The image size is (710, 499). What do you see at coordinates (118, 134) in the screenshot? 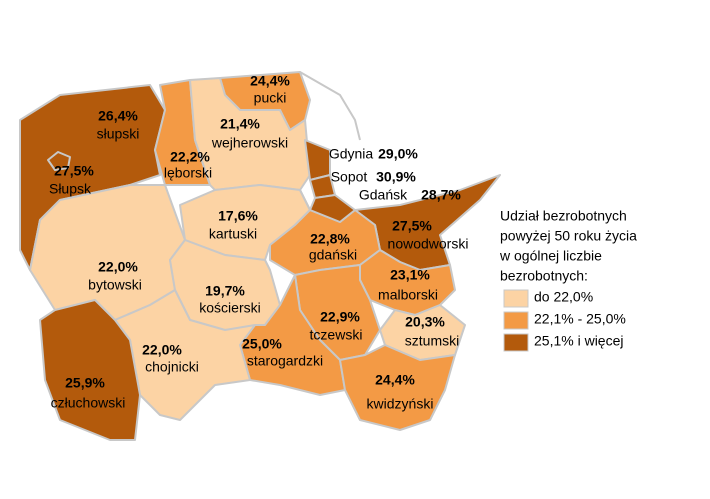
I see `region-name: słupski` at bounding box center [118, 134].